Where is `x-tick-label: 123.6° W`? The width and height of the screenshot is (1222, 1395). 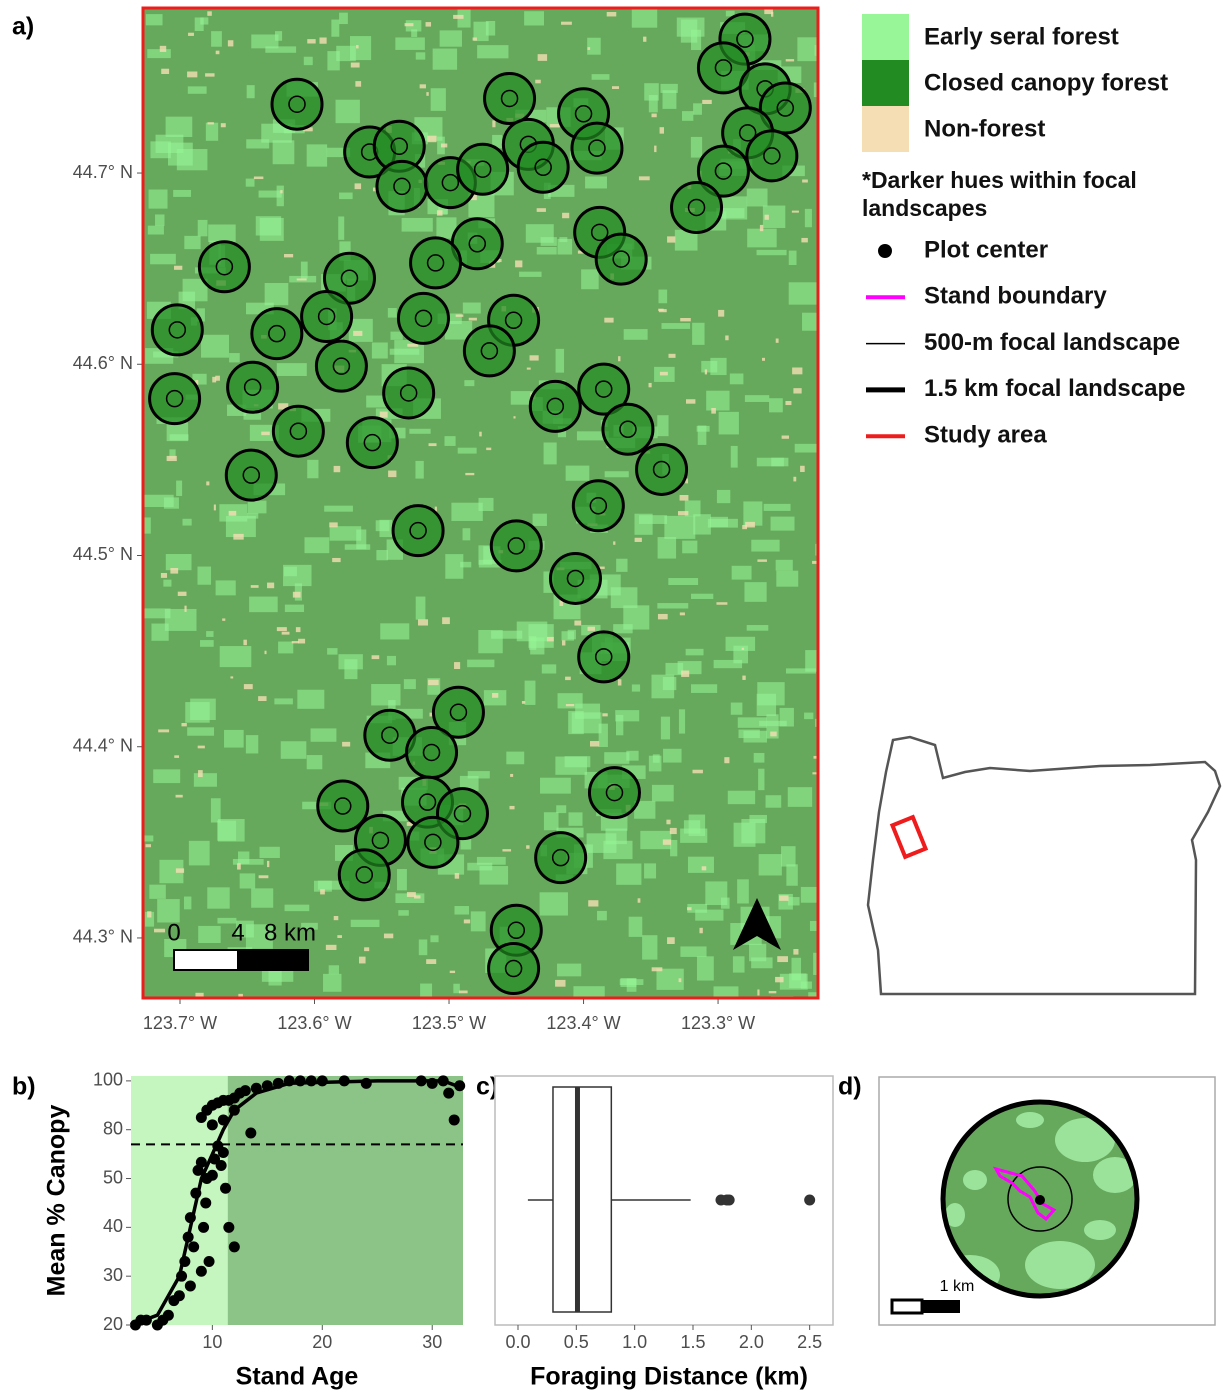
x-tick-label: 123.6° W is located at coordinates (314, 1023).